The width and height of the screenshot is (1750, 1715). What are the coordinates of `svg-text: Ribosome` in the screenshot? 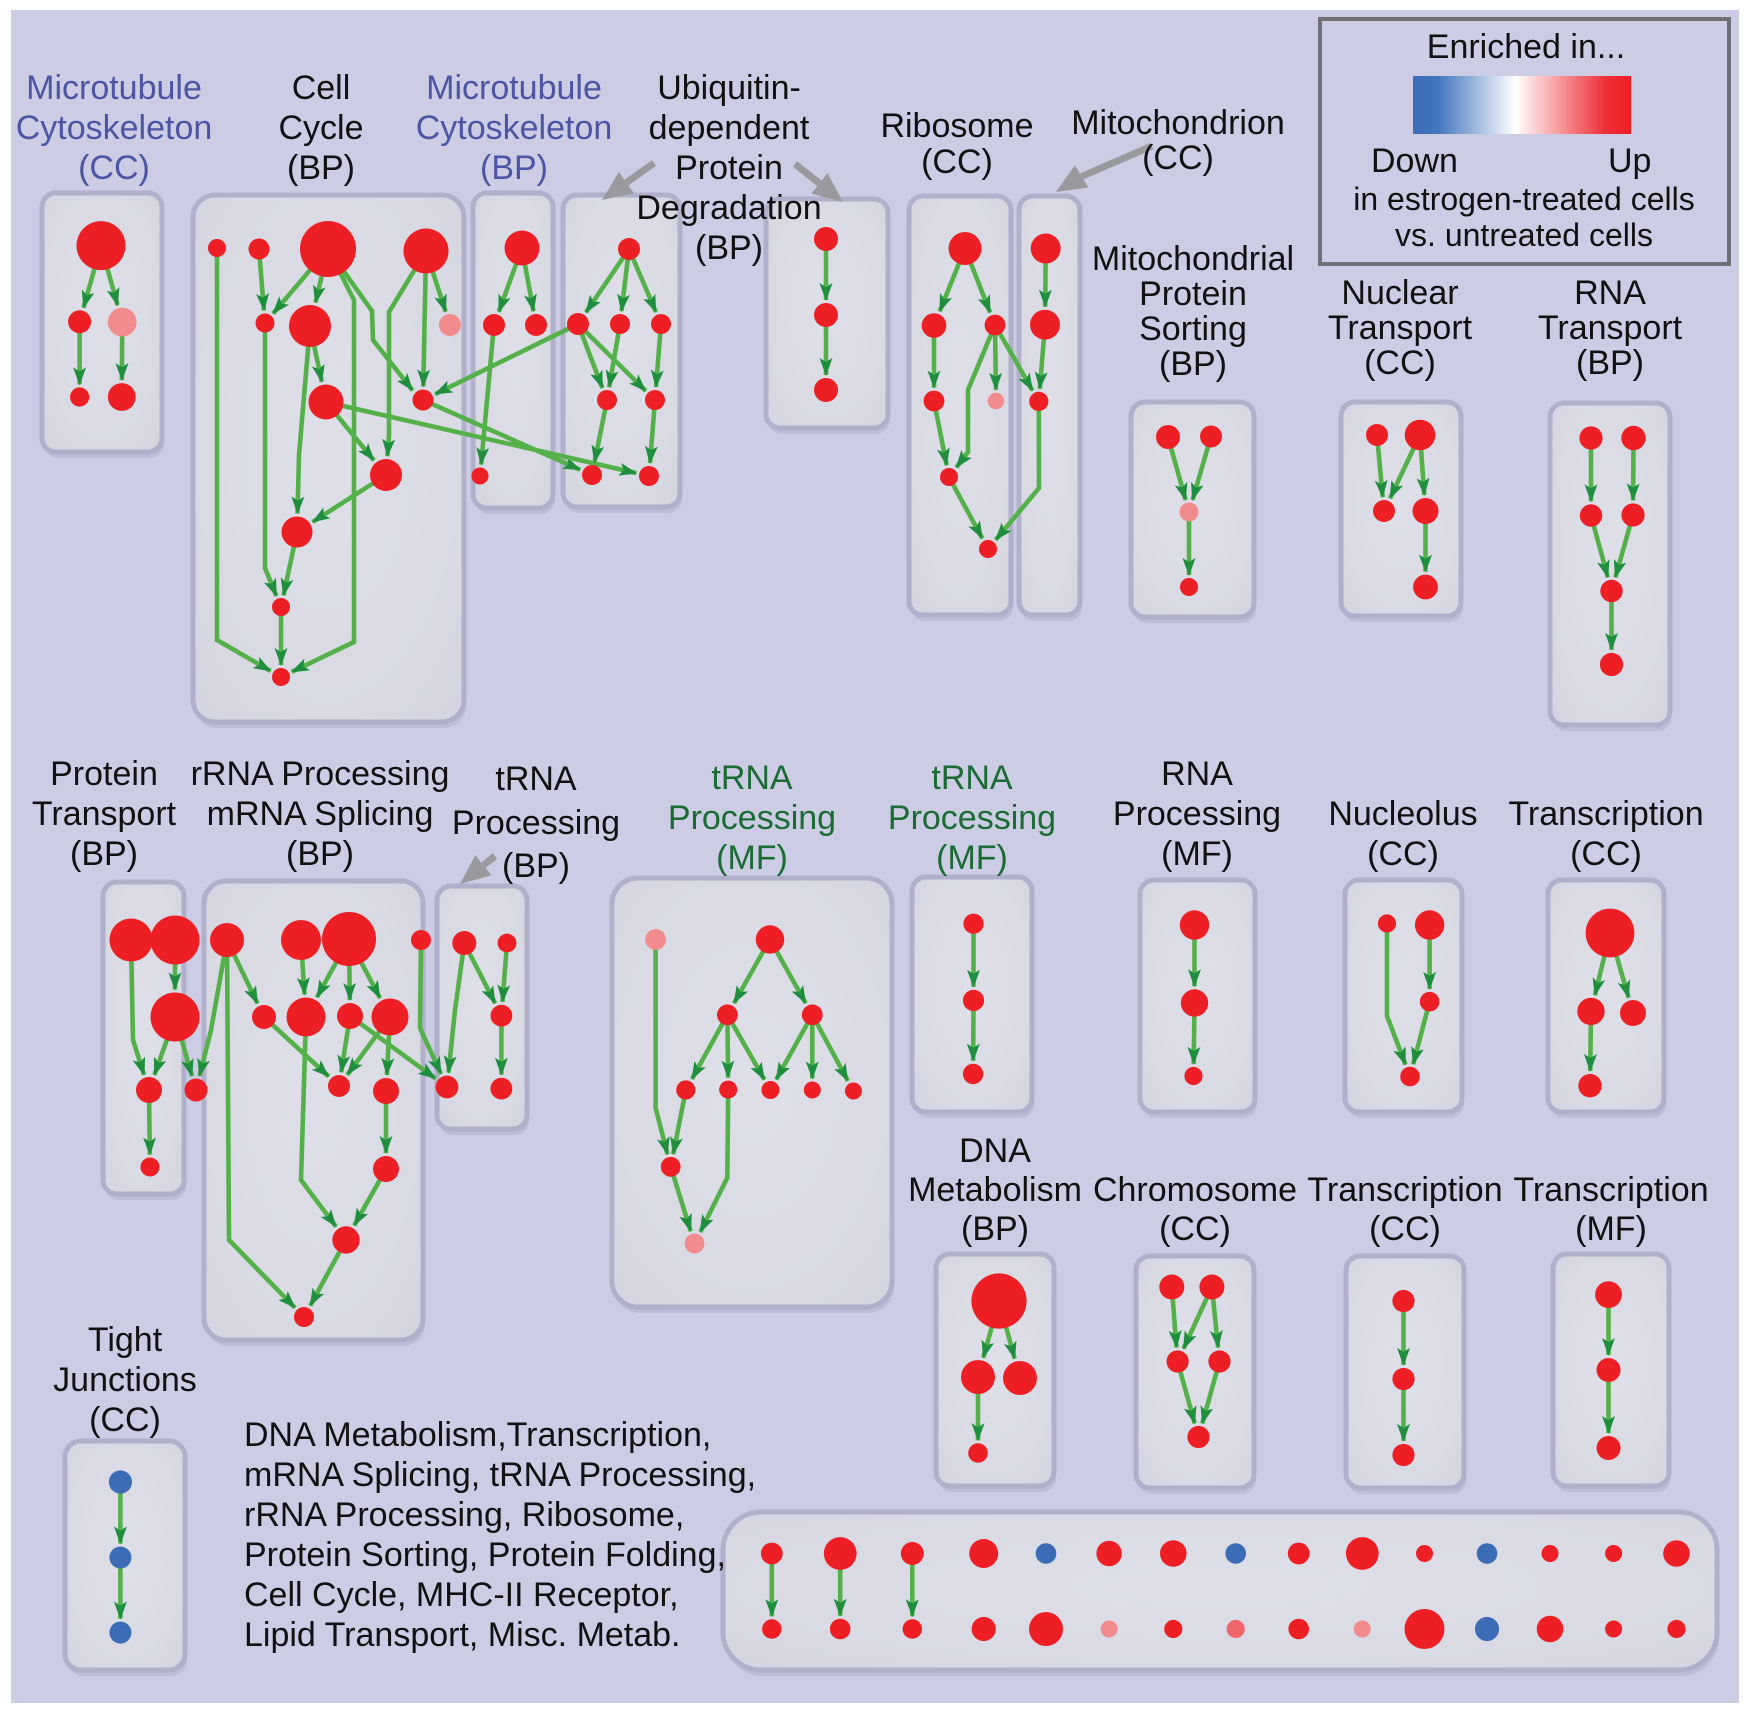 It's located at (956, 126).